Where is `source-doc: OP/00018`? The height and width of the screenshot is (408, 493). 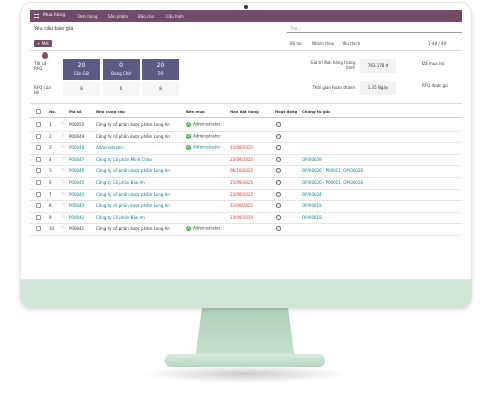
source-doc: OP/00018 is located at coordinates (312, 217).